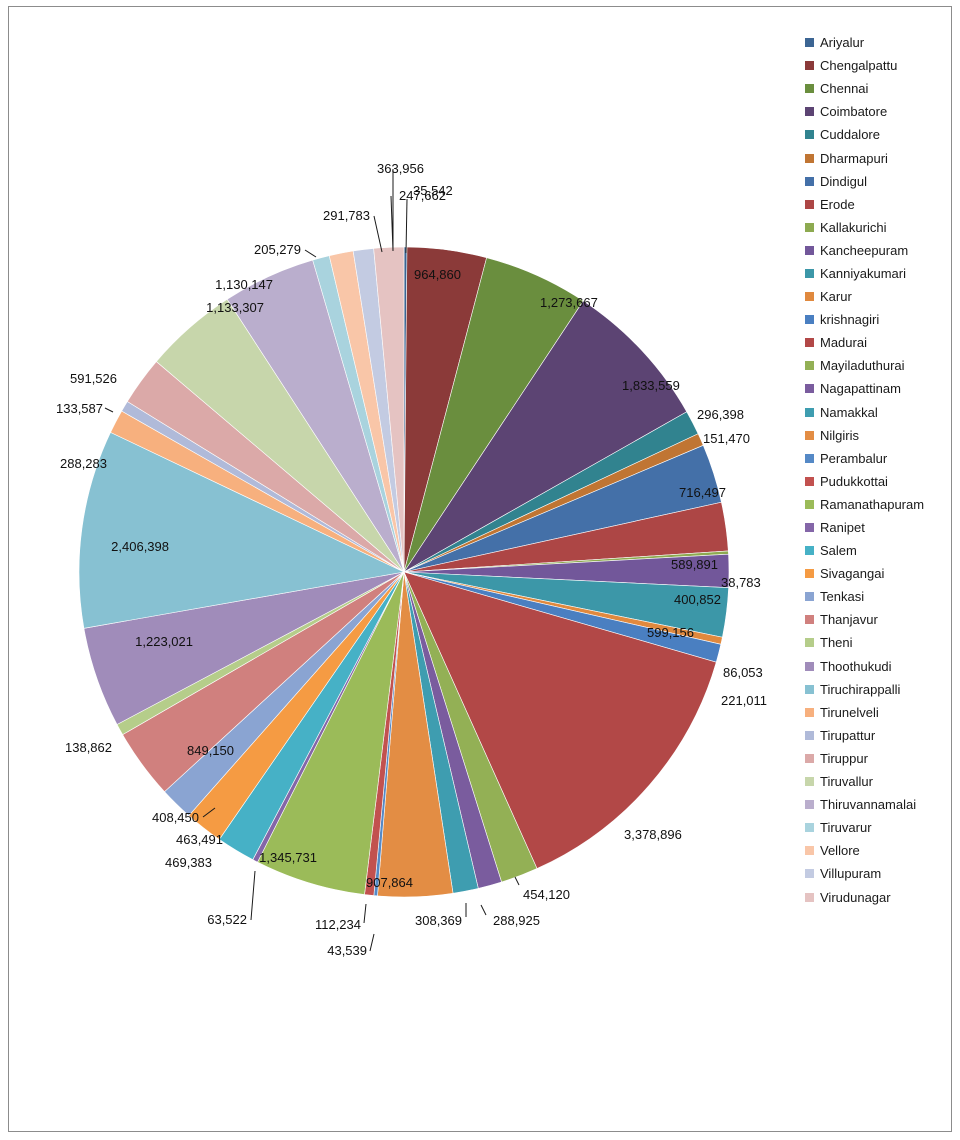 This screenshot has width=960, height=1140. What do you see at coordinates (882, 342) in the screenshot?
I see `legend-item: Madurai` at bounding box center [882, 342].